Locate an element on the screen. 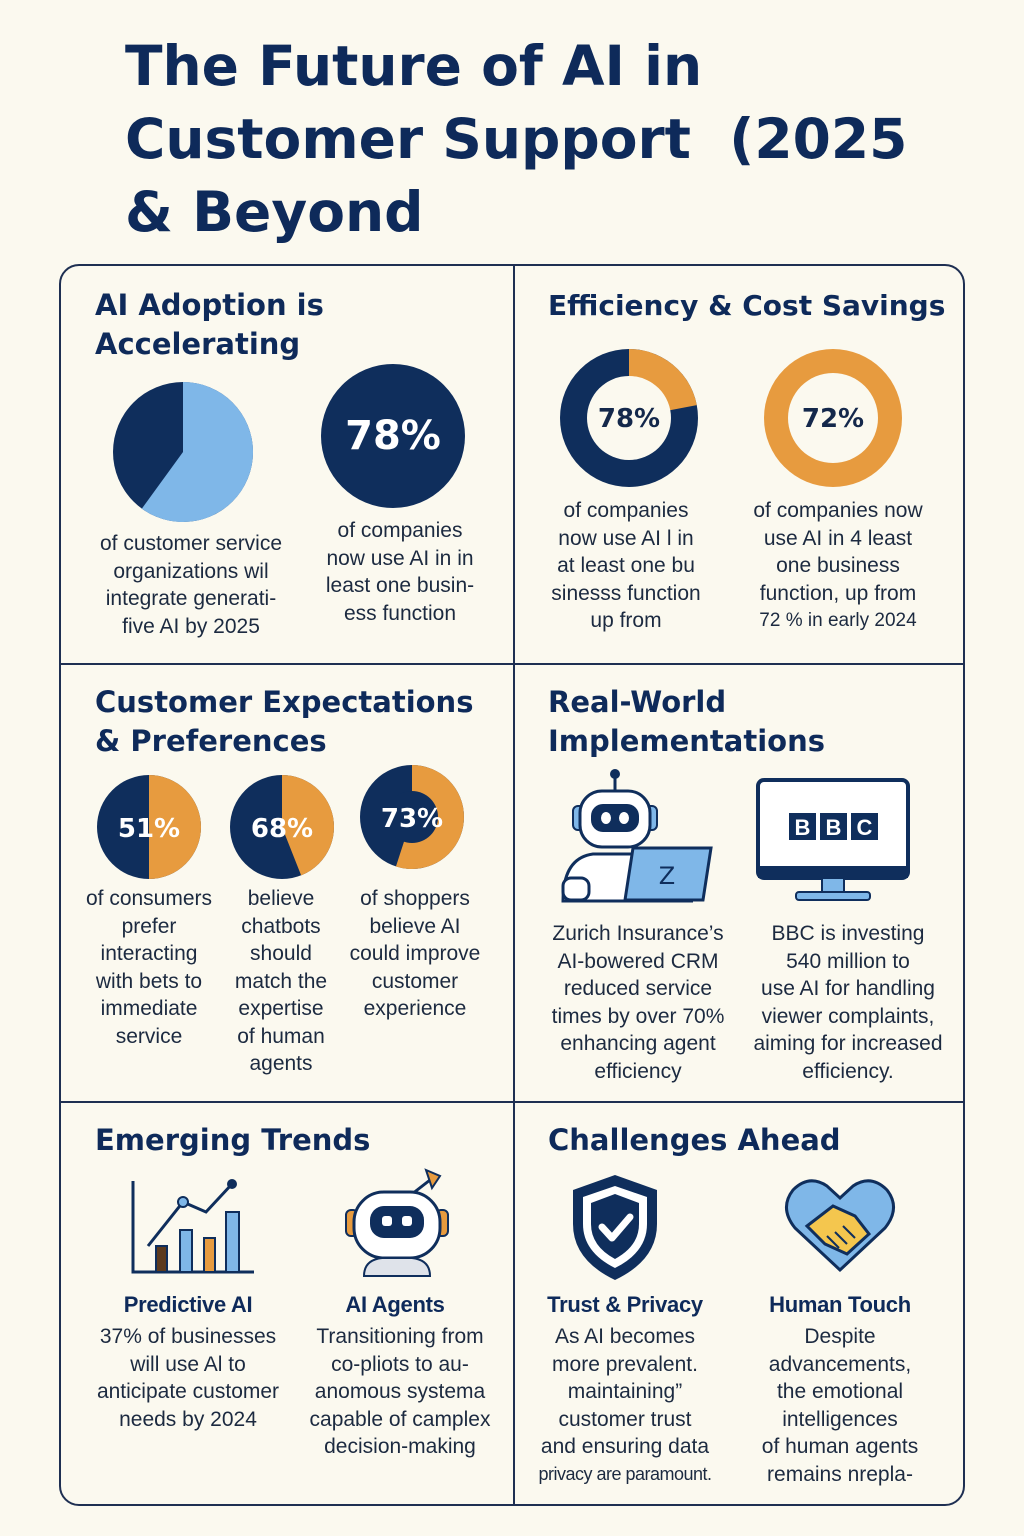 Image resolution: width=1024 pixels, height=1536 pixels. title-line: Customer Support (2025 is located at coordinates (516, 139).